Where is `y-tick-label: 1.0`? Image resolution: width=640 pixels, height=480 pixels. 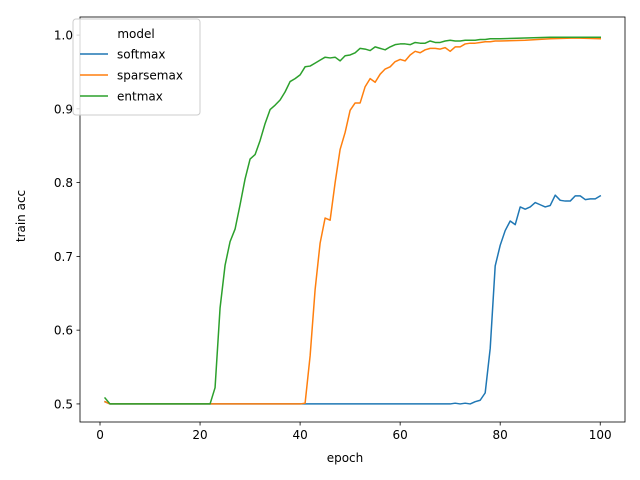 y-tick-label: 1.0 is located at coordinates (63, 36).